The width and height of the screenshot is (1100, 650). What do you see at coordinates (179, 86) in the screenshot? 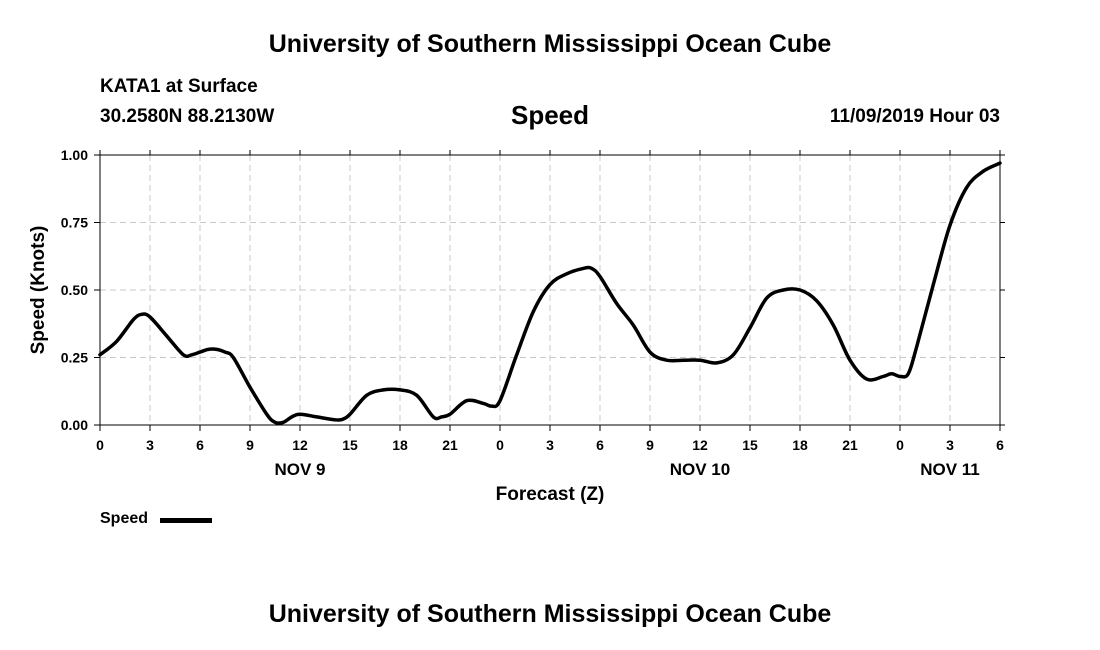
I see `station-label: KATA1 at Surface` at bounding box center [179, 86].